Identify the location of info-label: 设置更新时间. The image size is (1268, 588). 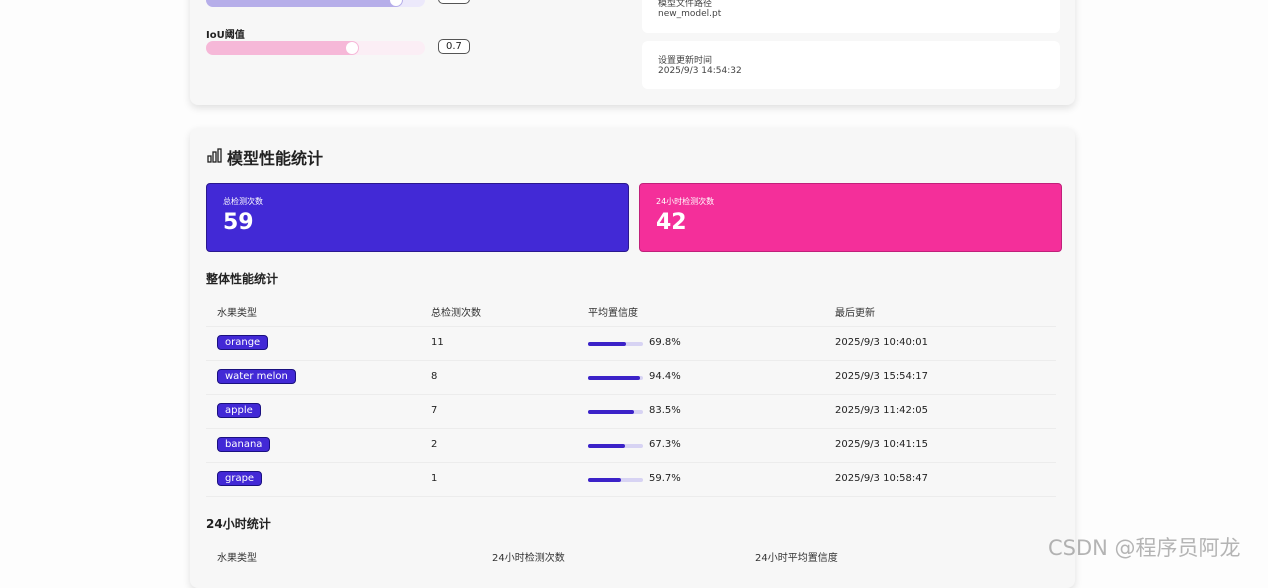
(685, 61).